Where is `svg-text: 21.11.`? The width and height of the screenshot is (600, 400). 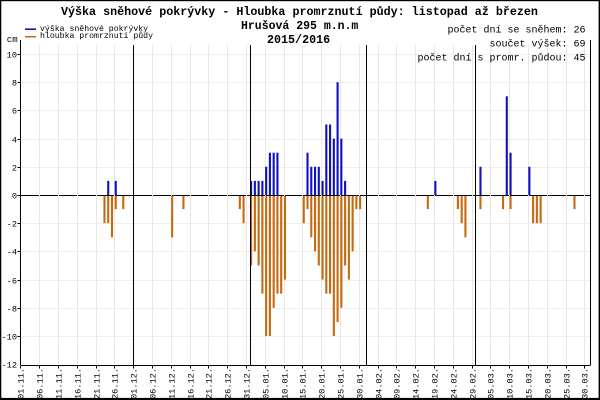
svg-text: 21.11. is located at coordinates (98, 383).